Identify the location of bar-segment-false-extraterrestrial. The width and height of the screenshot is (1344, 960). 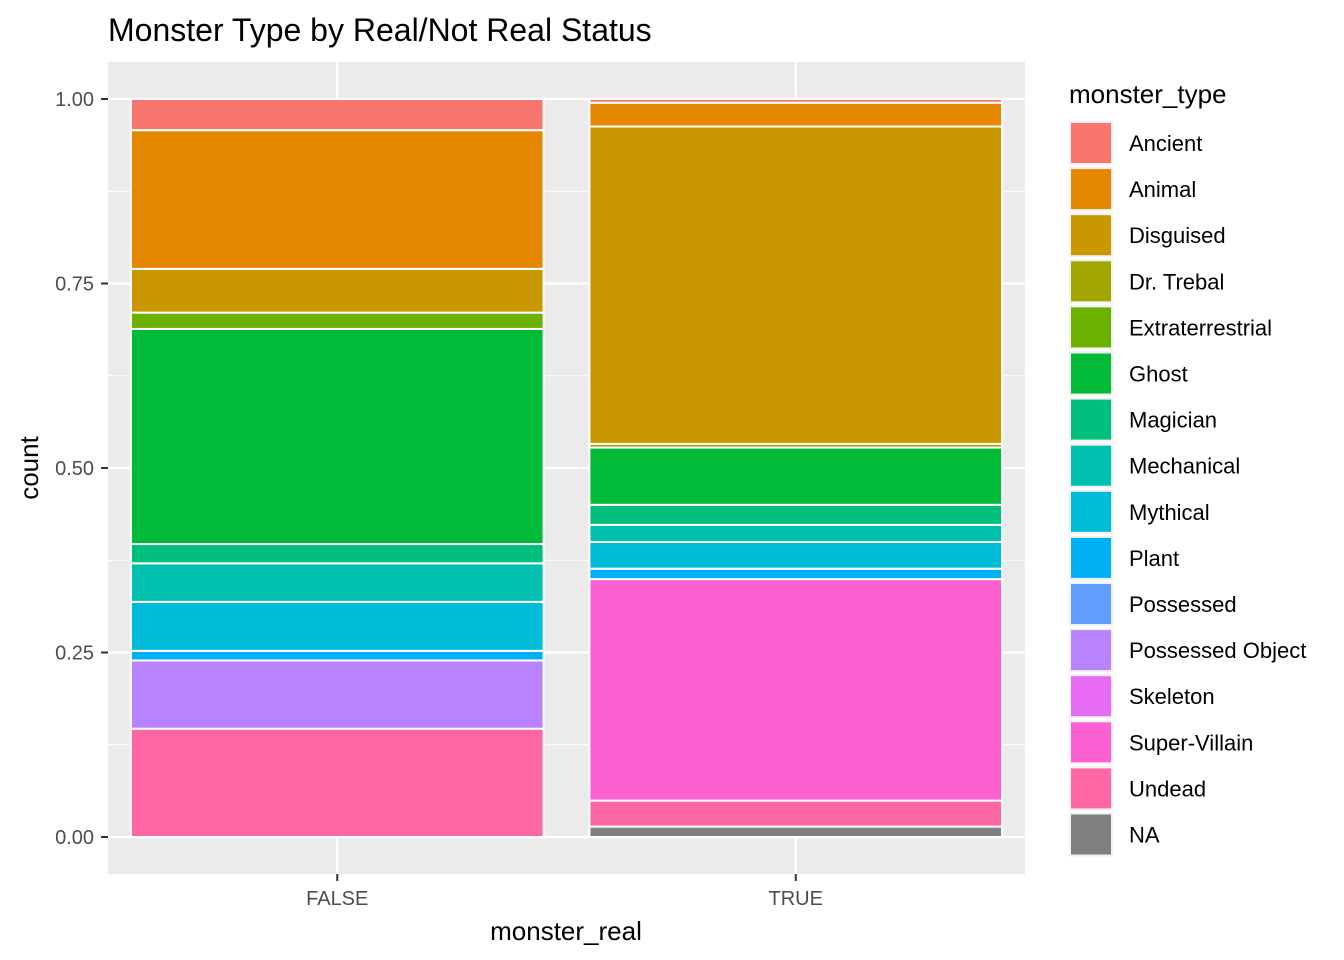
(337, 320).